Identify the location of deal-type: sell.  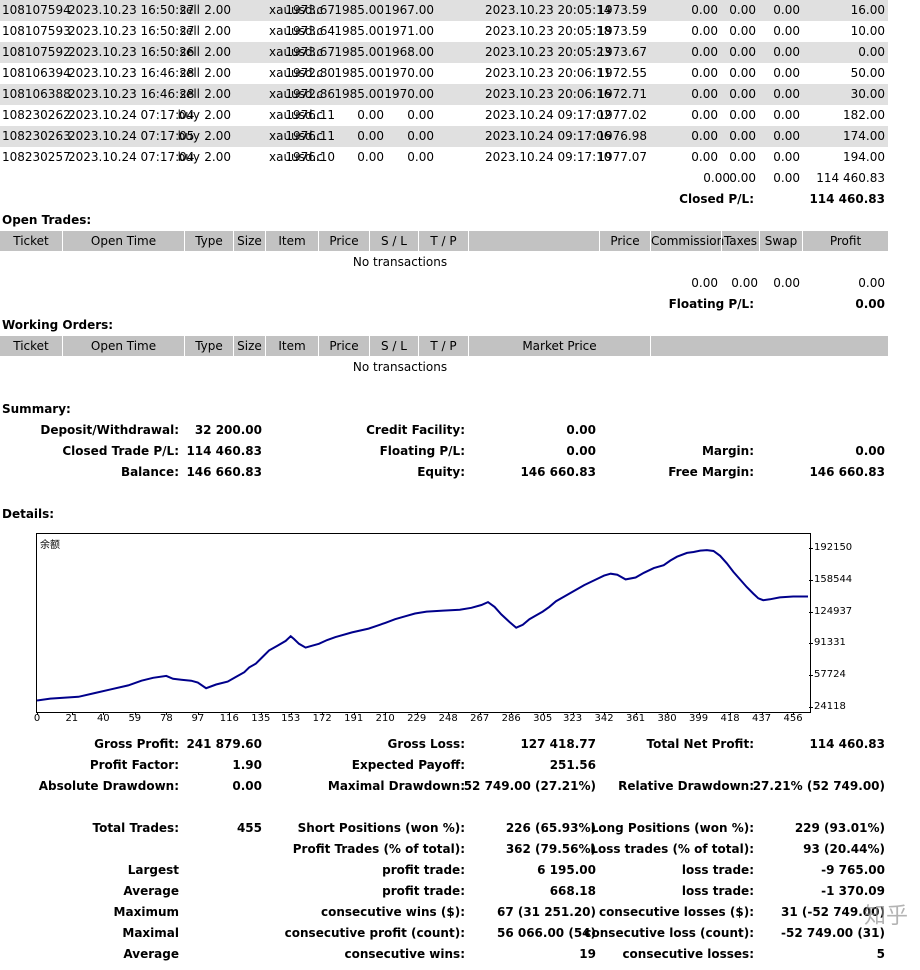
(189, 31).